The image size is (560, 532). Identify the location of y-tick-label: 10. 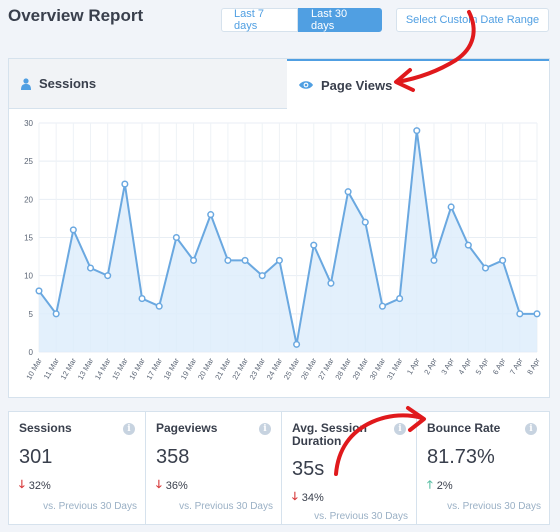
(28, 276).